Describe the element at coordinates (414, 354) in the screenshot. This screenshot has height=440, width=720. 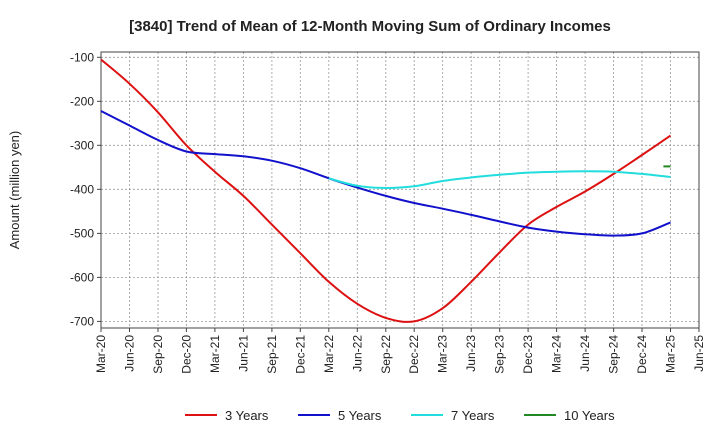
I see `x-tick-label: Dec-22` at that location.